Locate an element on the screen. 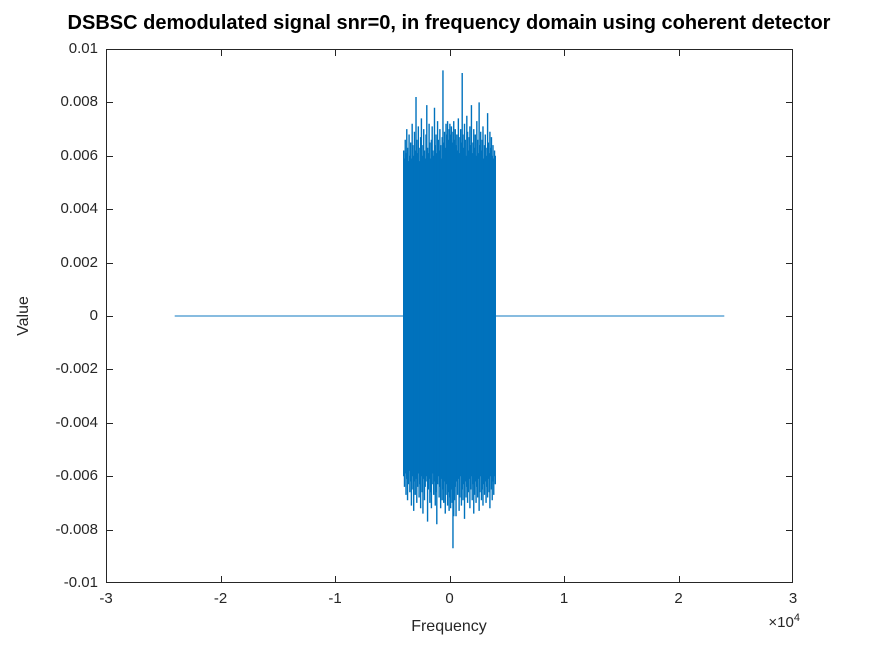 The width and height of the screenshot is (875, 656). x-axis-exponent-multiplier: ×10⁴ is located at coordinates (784, 621).